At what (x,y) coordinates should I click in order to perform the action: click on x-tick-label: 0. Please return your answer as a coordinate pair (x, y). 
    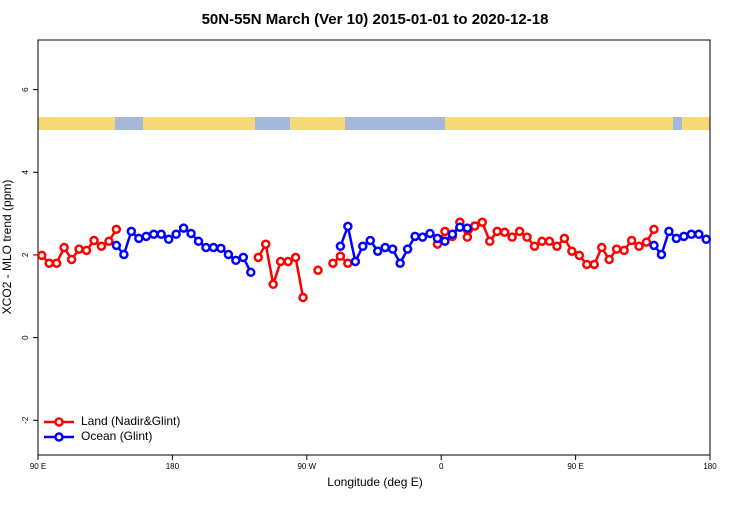
    Looking at the image, I should click on (441, 466).